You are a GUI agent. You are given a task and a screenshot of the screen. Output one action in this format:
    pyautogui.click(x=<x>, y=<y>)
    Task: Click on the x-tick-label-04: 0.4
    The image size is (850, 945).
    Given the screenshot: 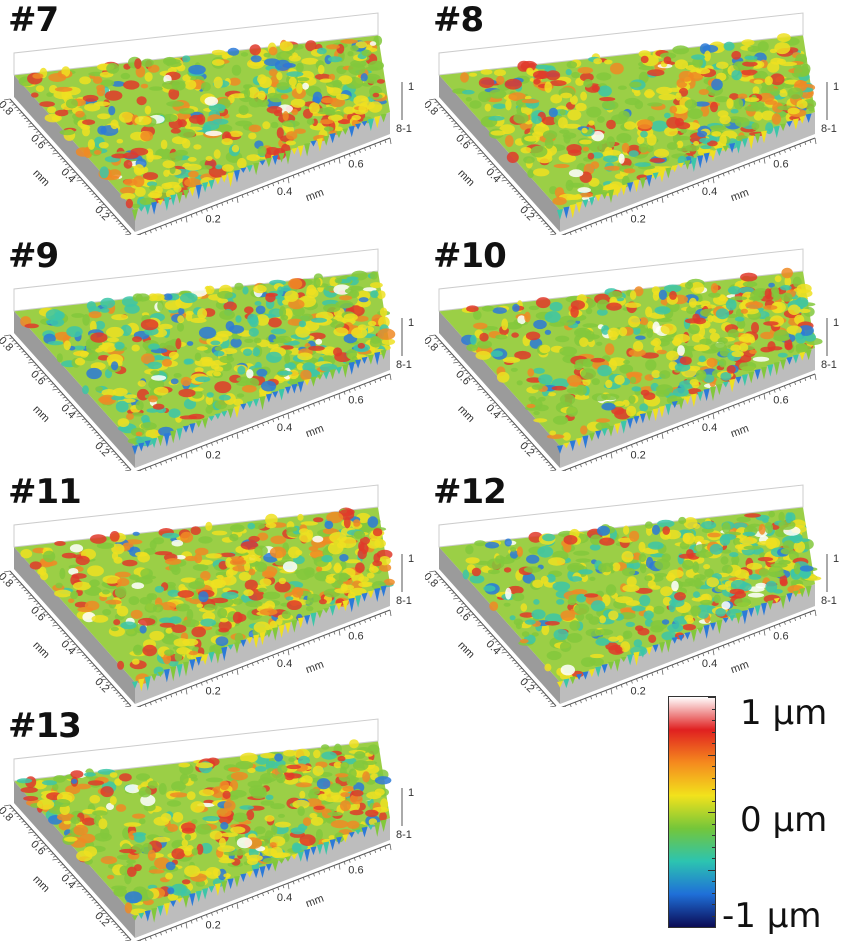 What is the action you would take?
    pyautogui.click(x=709, y=192)
    